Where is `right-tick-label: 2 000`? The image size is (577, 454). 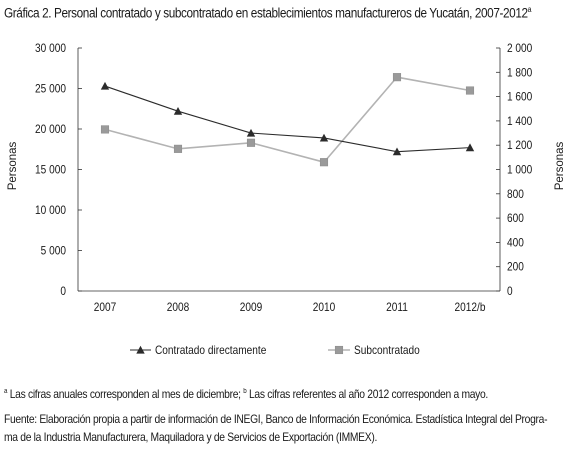 right-tick-label: 2 000 is located at coordinates (519, 48).